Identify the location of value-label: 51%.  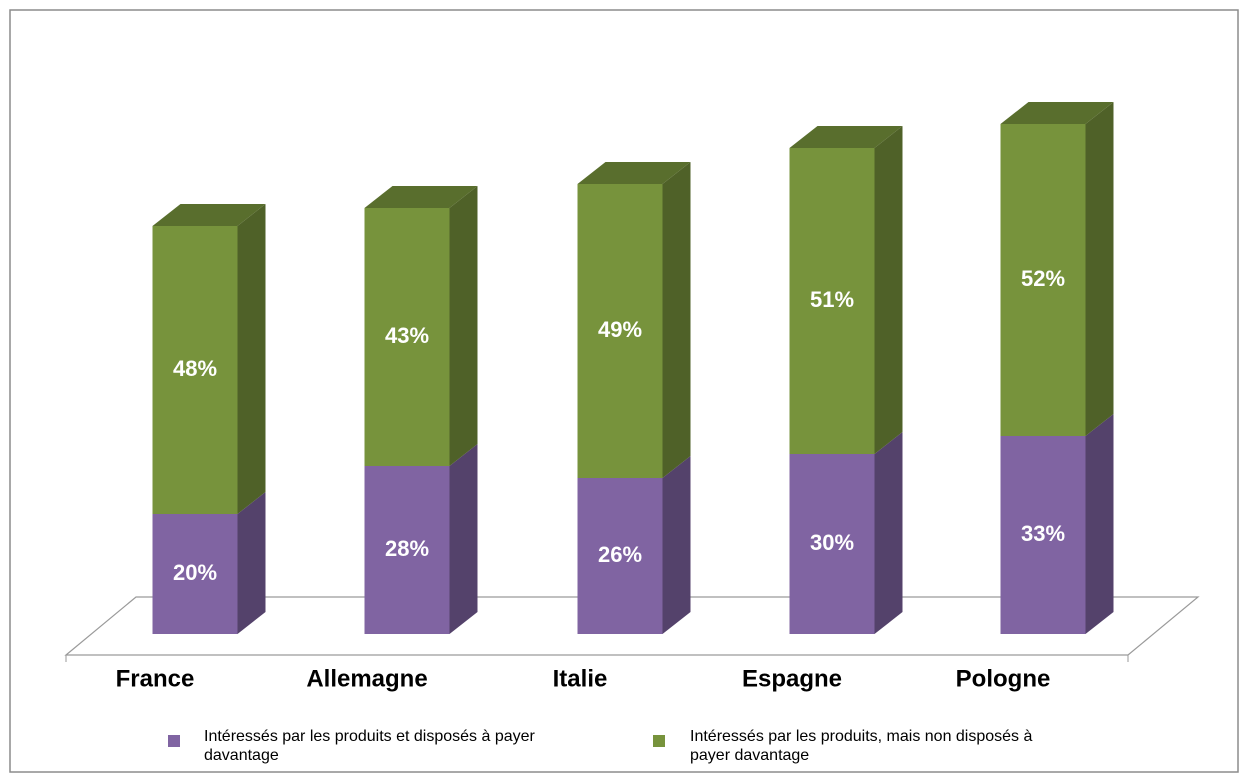
(832, 299).